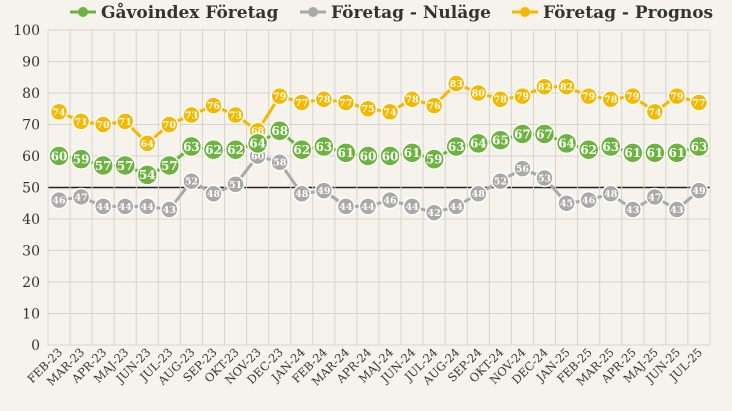 The width and height of the screenshot is (732, 411). What do you see at coordinates (31, 94) in the screenshot?
I see `y-tick-label: 80` at bounding box center [31, 94].